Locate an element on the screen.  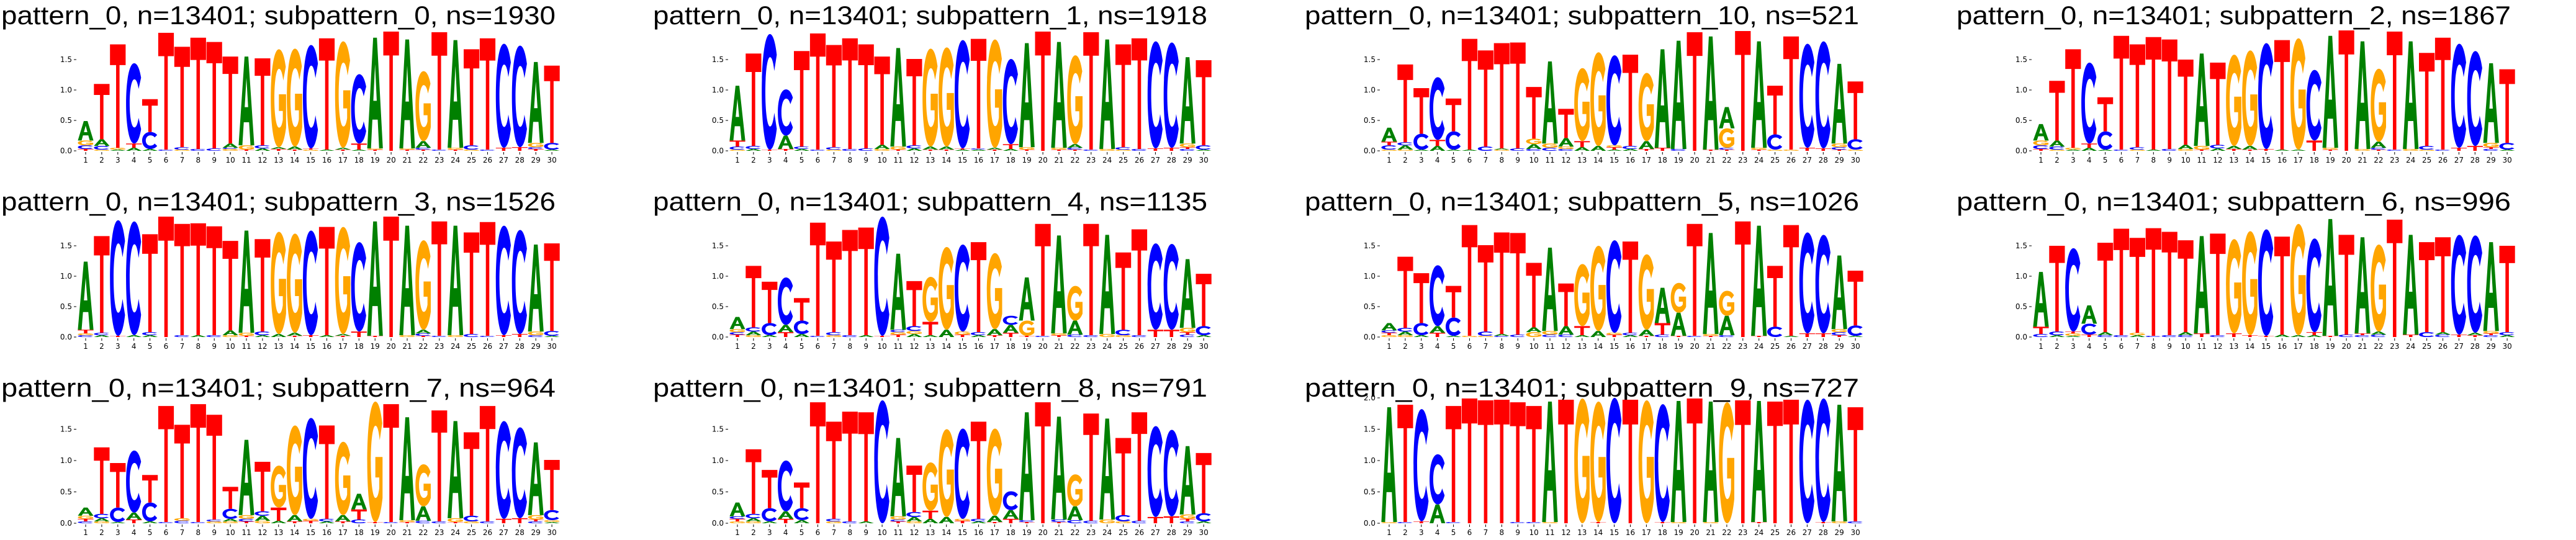
x-tick-label: 22 is located at coordinates (1726, 160).